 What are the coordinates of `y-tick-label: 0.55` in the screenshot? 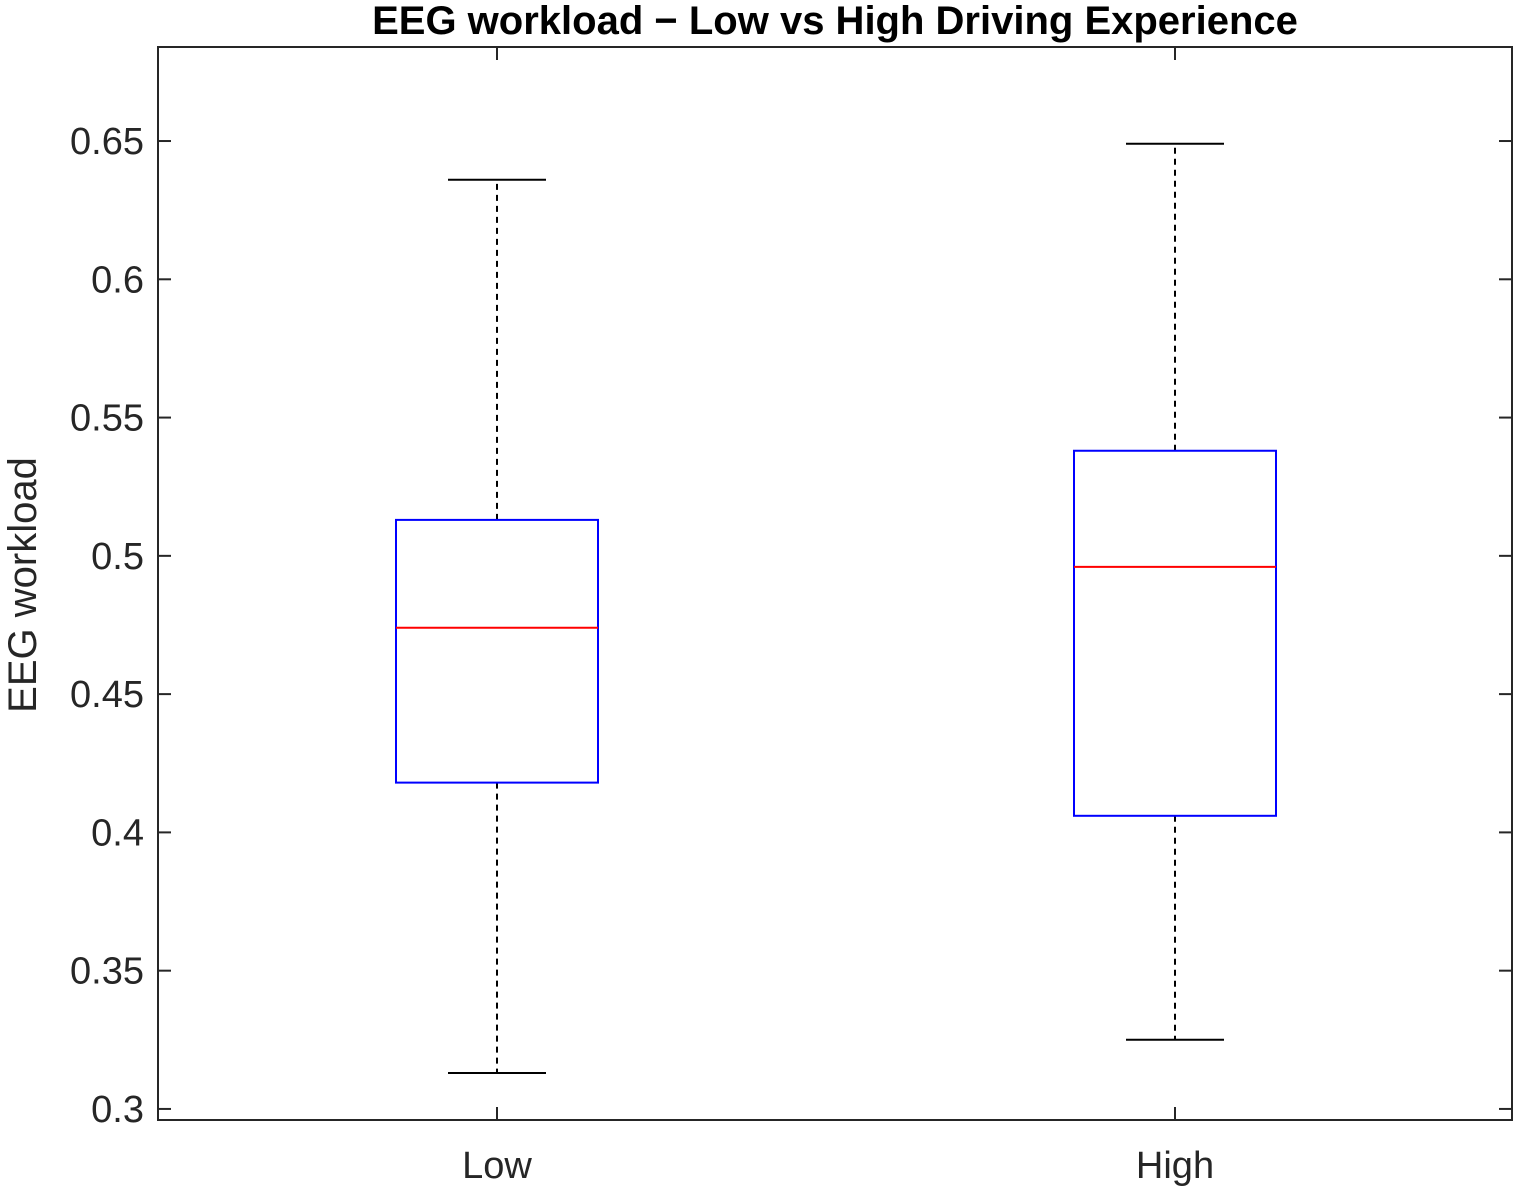 It's located at (107, 419).